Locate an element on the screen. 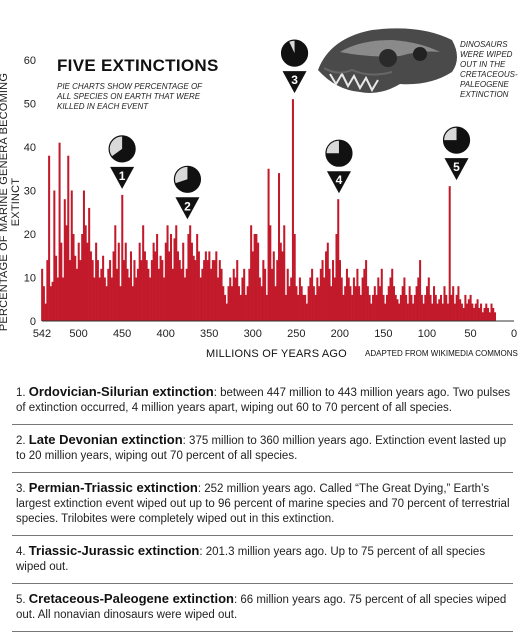  x-tick-label: 542 is located at coordinates (42, 334).